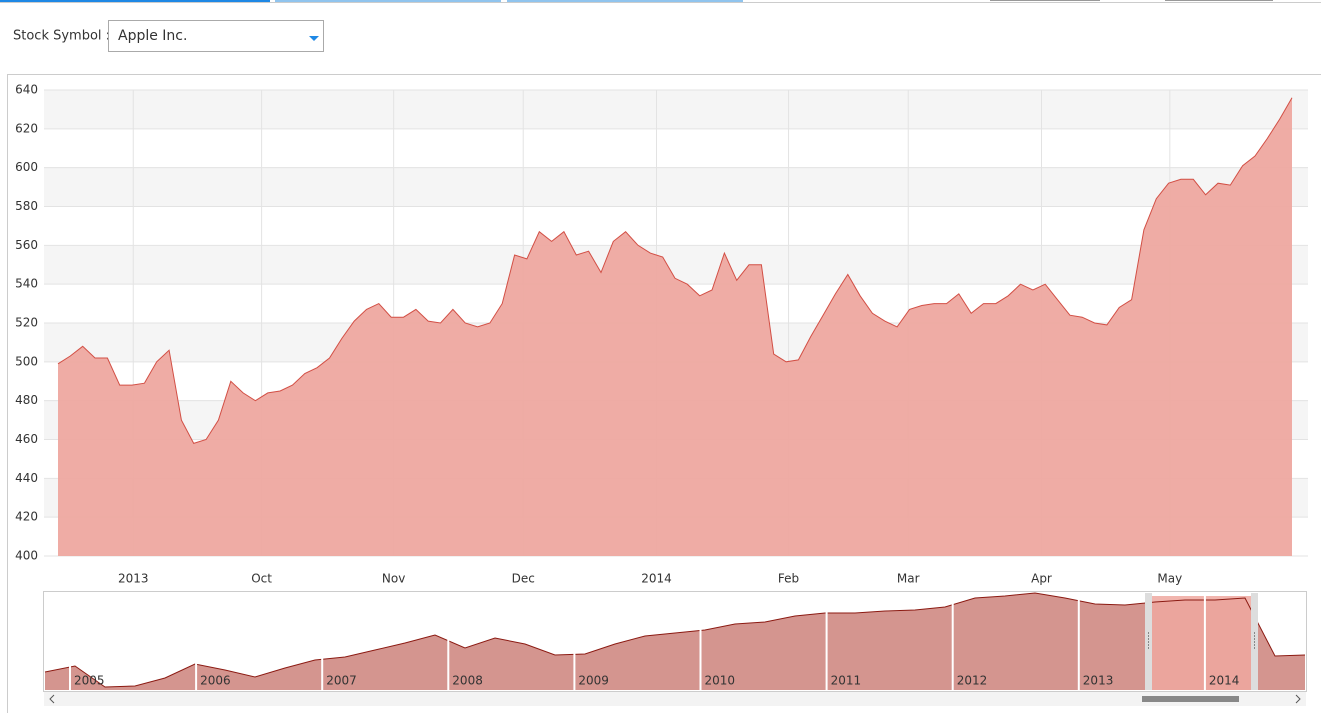 The width and height of the screenshot is (1321, 717). Describe the element at coordinates (26, 167) in the screenshot. I see `y-tick-label: 600` at that location.